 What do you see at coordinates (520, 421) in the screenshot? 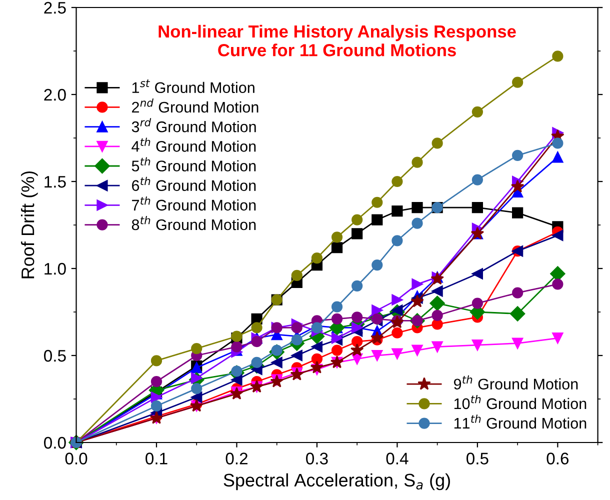
I see `legend-label: 11$^{th}$ Ground Motion` at bounding box center [520, 421].